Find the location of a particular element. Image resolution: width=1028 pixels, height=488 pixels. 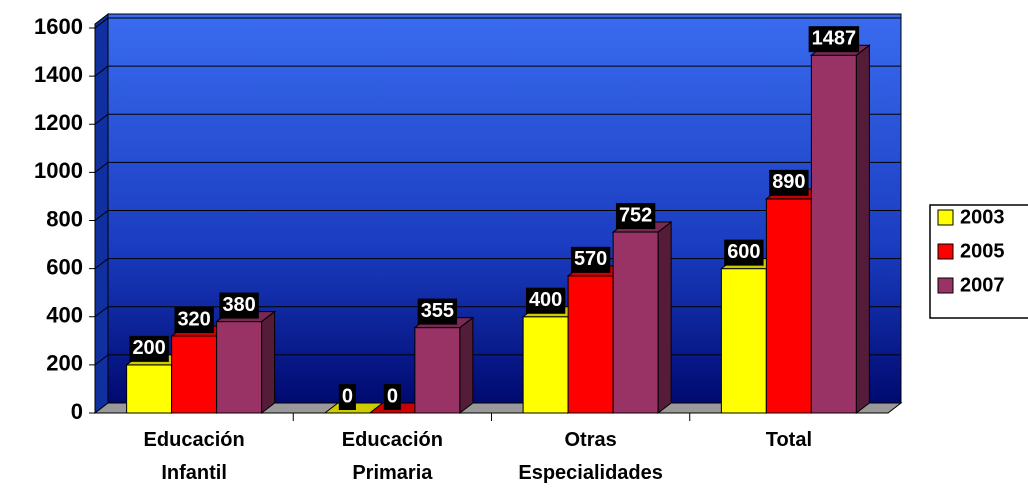

x-tick-label: Educación Infantil is located at coordinates (194, 456).